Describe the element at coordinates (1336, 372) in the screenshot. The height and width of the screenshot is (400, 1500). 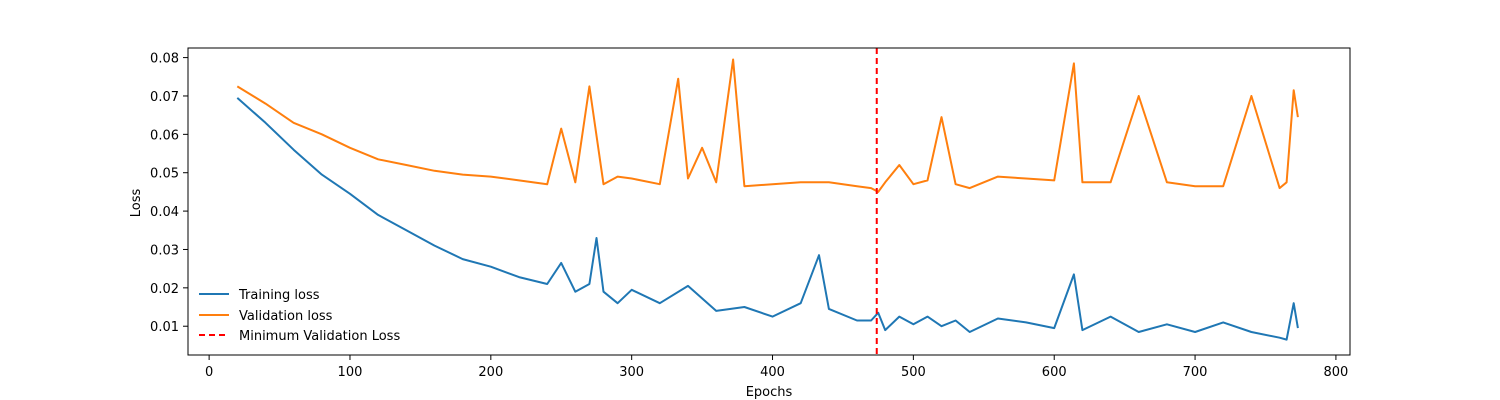
I see `x-tick-label: 800` at that location.